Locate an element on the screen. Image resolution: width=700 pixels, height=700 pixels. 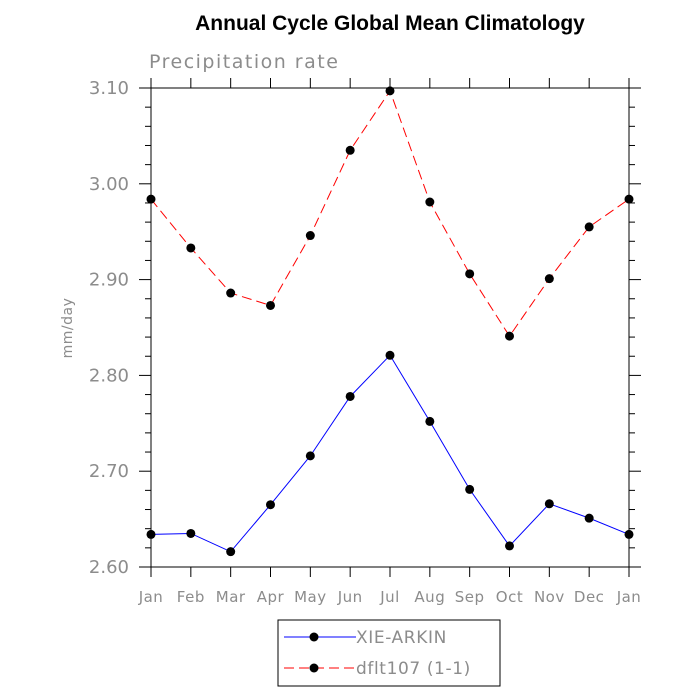
legend-label: XIE-ARKIN is located at coordinates (401, 638).